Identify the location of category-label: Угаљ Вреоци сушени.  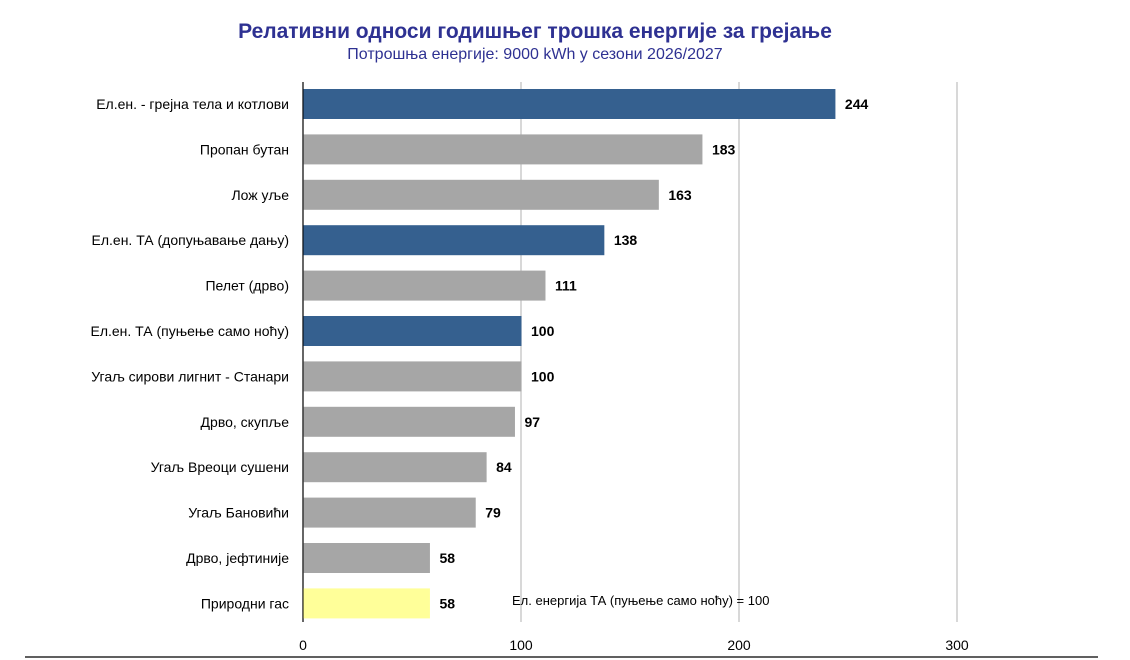
(220, 467).